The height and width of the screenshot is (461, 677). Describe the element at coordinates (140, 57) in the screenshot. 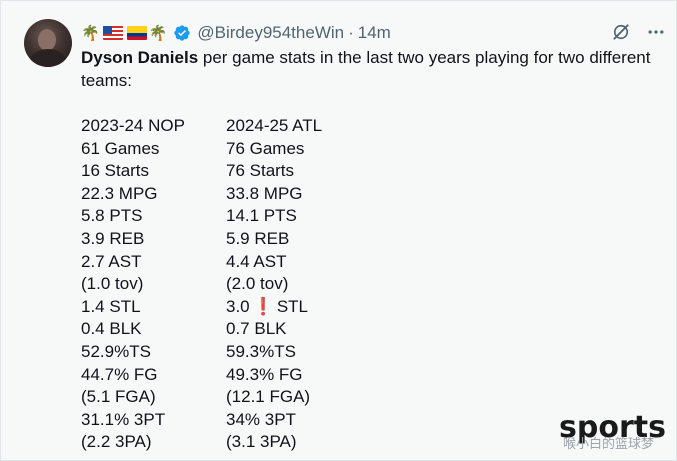

I see `player-name: Dyson Daniels` at that location.